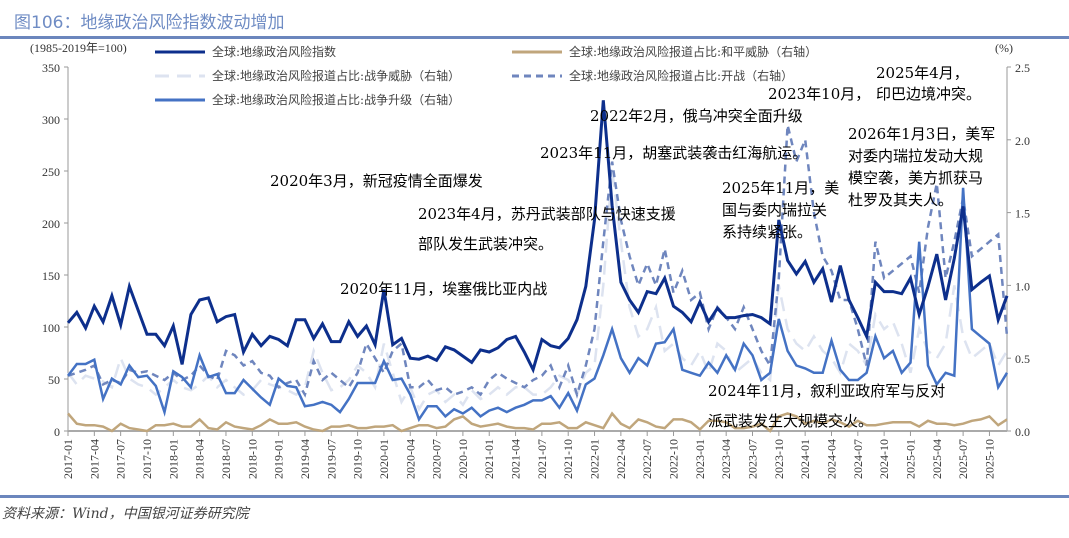  What do you see at coordinates (674, 459) in the screenshot?
I see `x-tick-label: 2022-10` at bounding box center [674, 459].